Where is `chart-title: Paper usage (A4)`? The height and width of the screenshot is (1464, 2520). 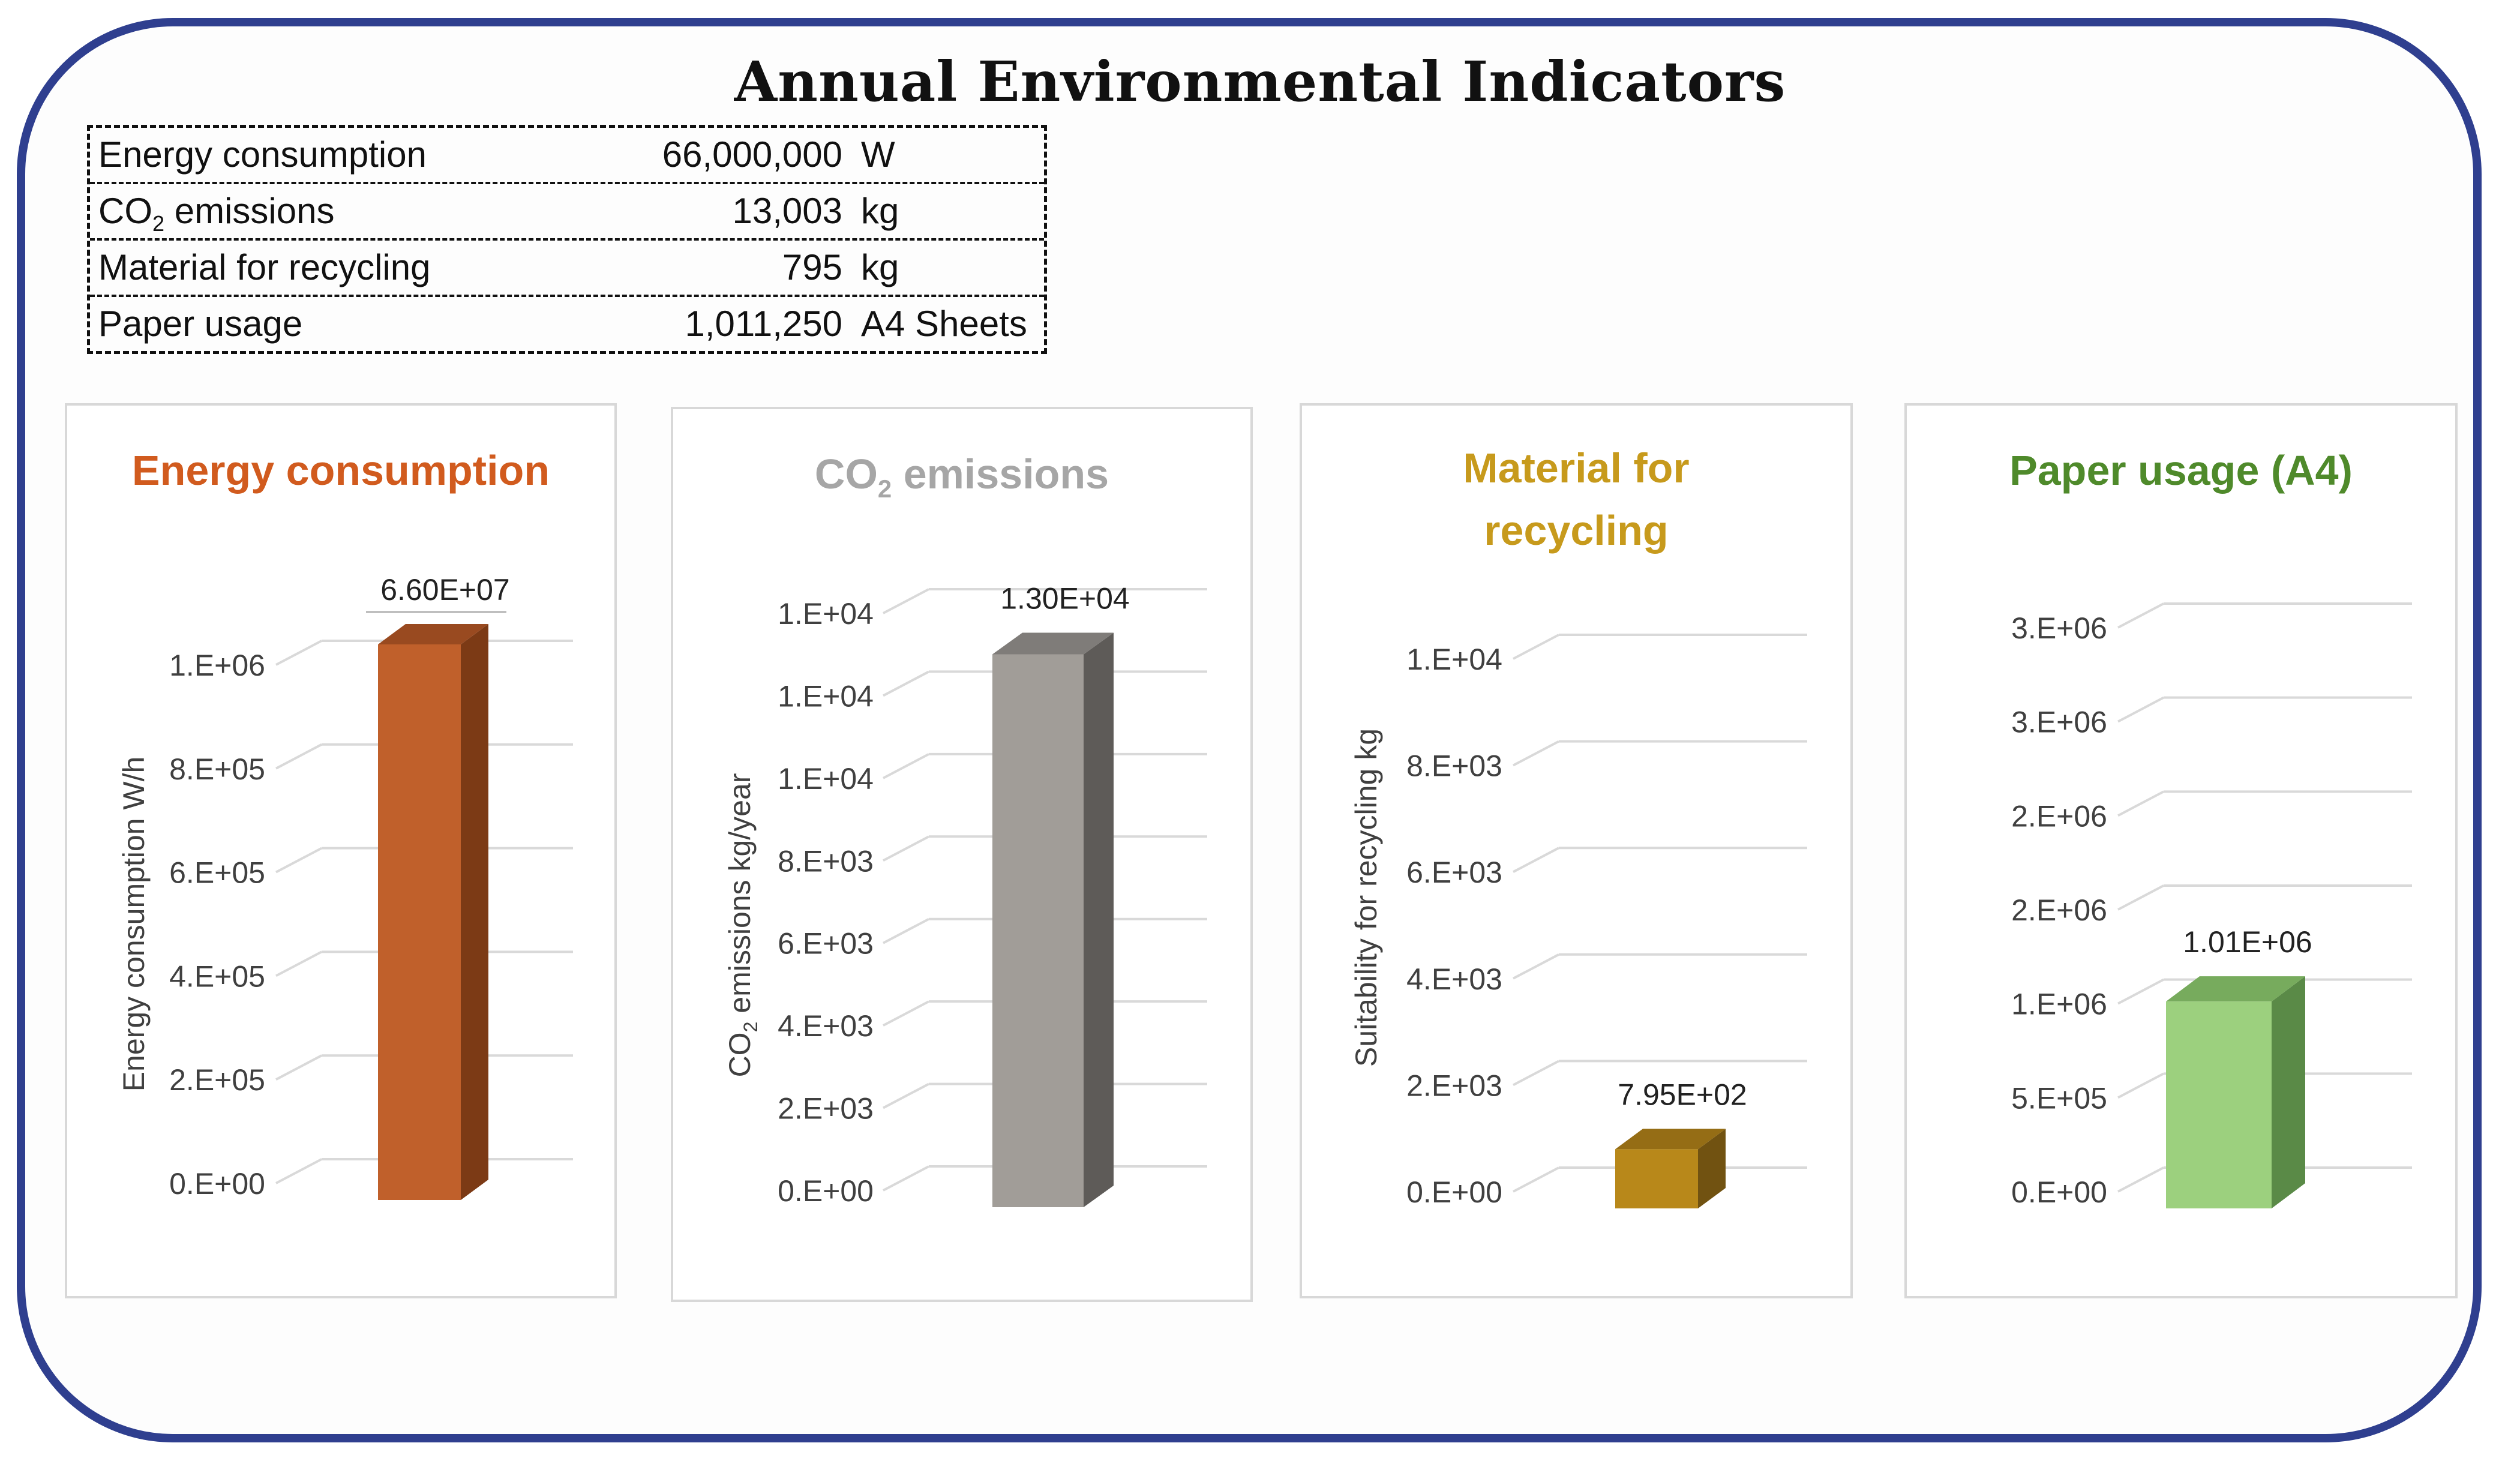 chart-title: Paper usage (A4) is located at coordinates (2181, 470).